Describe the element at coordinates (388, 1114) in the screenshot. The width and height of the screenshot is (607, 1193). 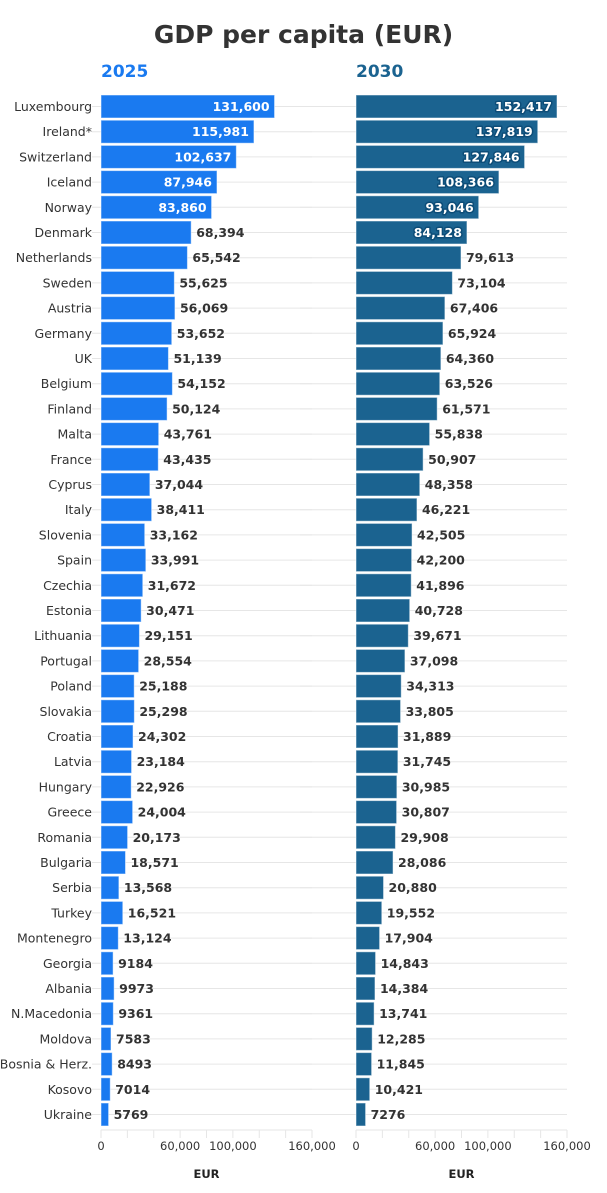
I see `data-label: 7276` at that location.